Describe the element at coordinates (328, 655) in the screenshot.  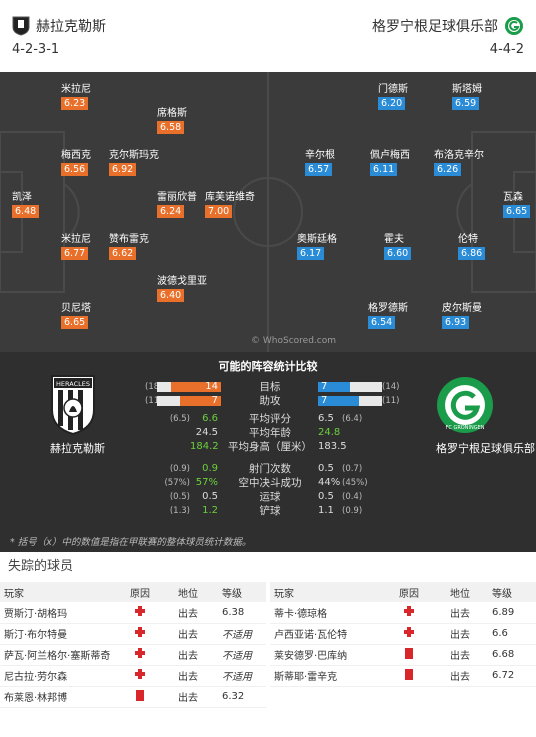
I see `missing-player-name: 莱安德罗·巴库纳` at that location.